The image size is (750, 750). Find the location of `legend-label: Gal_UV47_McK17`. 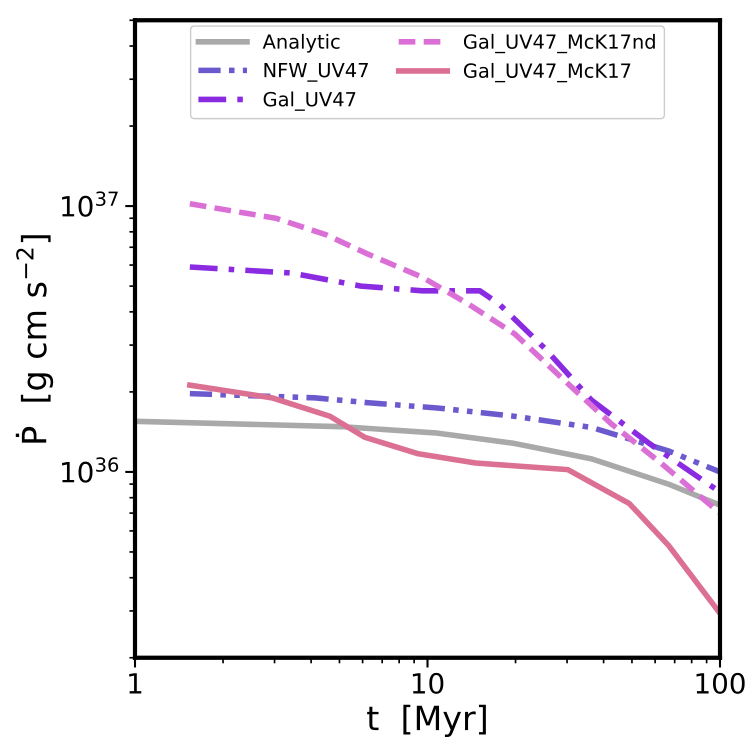

legend-label: Gal_UV47_McK17 is located at coordinates (547, 72).